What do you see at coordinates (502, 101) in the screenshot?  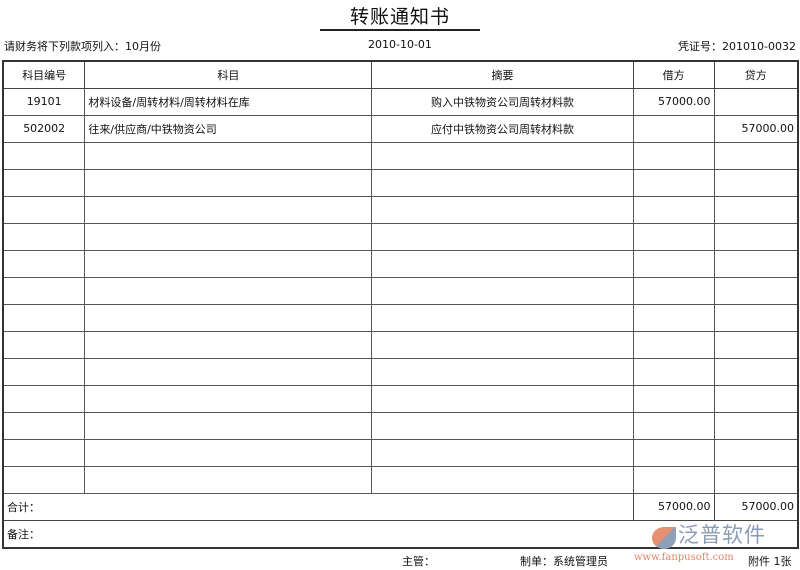 I see `cell-summary: 购入中铁物资公司周转材料款` at bounding box center [502, 101].